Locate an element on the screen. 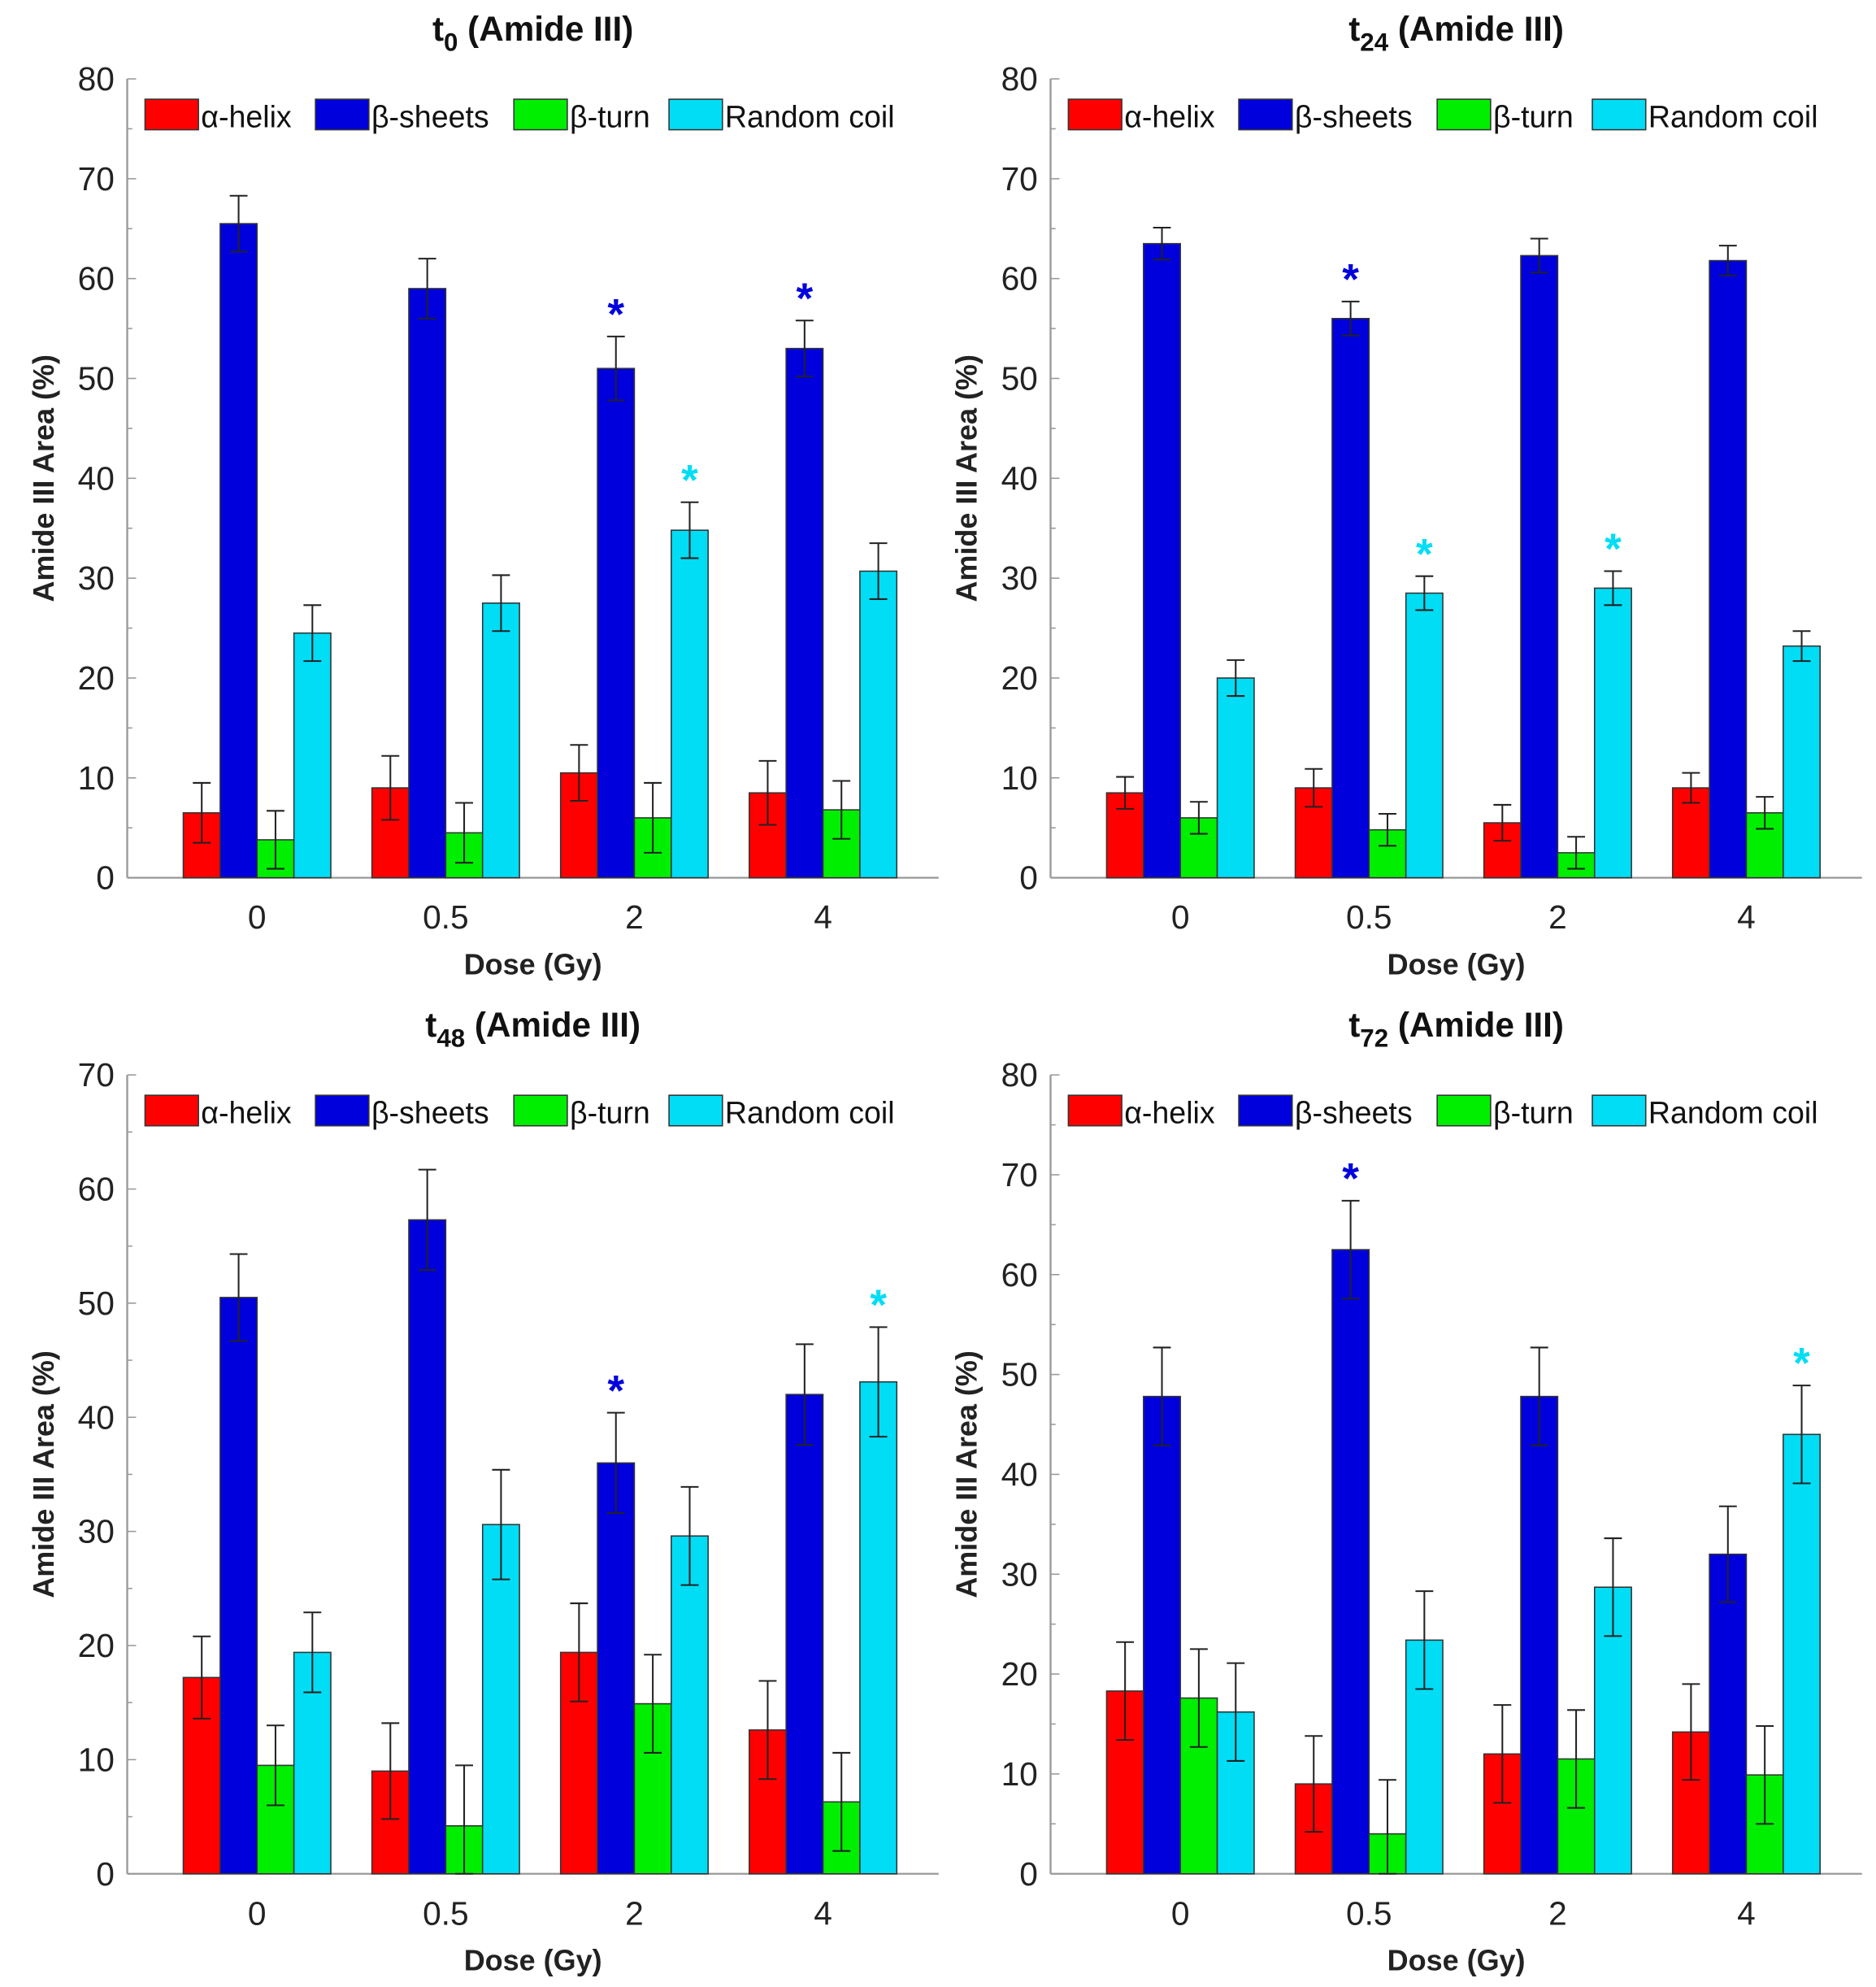 The height and width of the screenshot is (1987, 1876). title-subscript: 72 is located at coordinates (1374, 1038).